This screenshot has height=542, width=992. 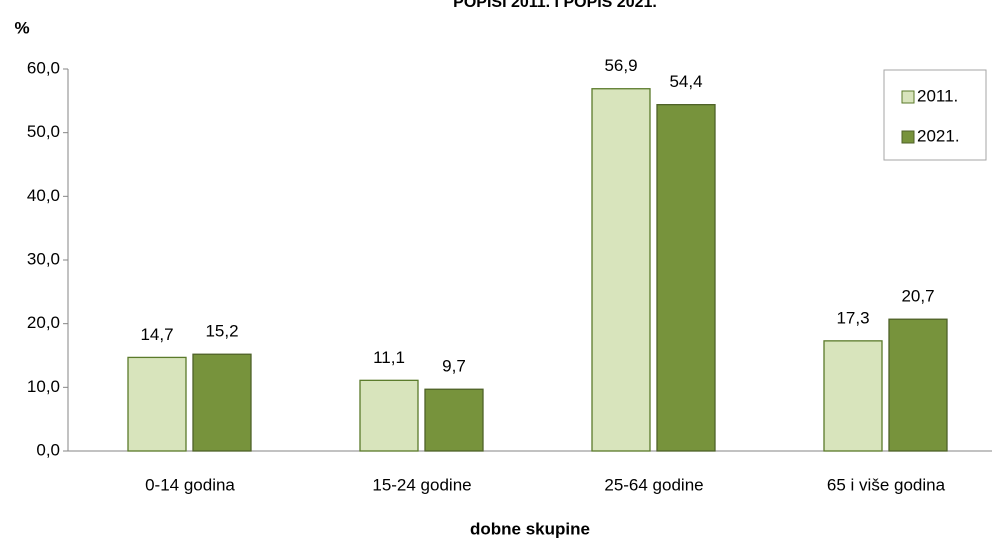 I want to click on value-label: 11,1, so click(x=389, y=357).